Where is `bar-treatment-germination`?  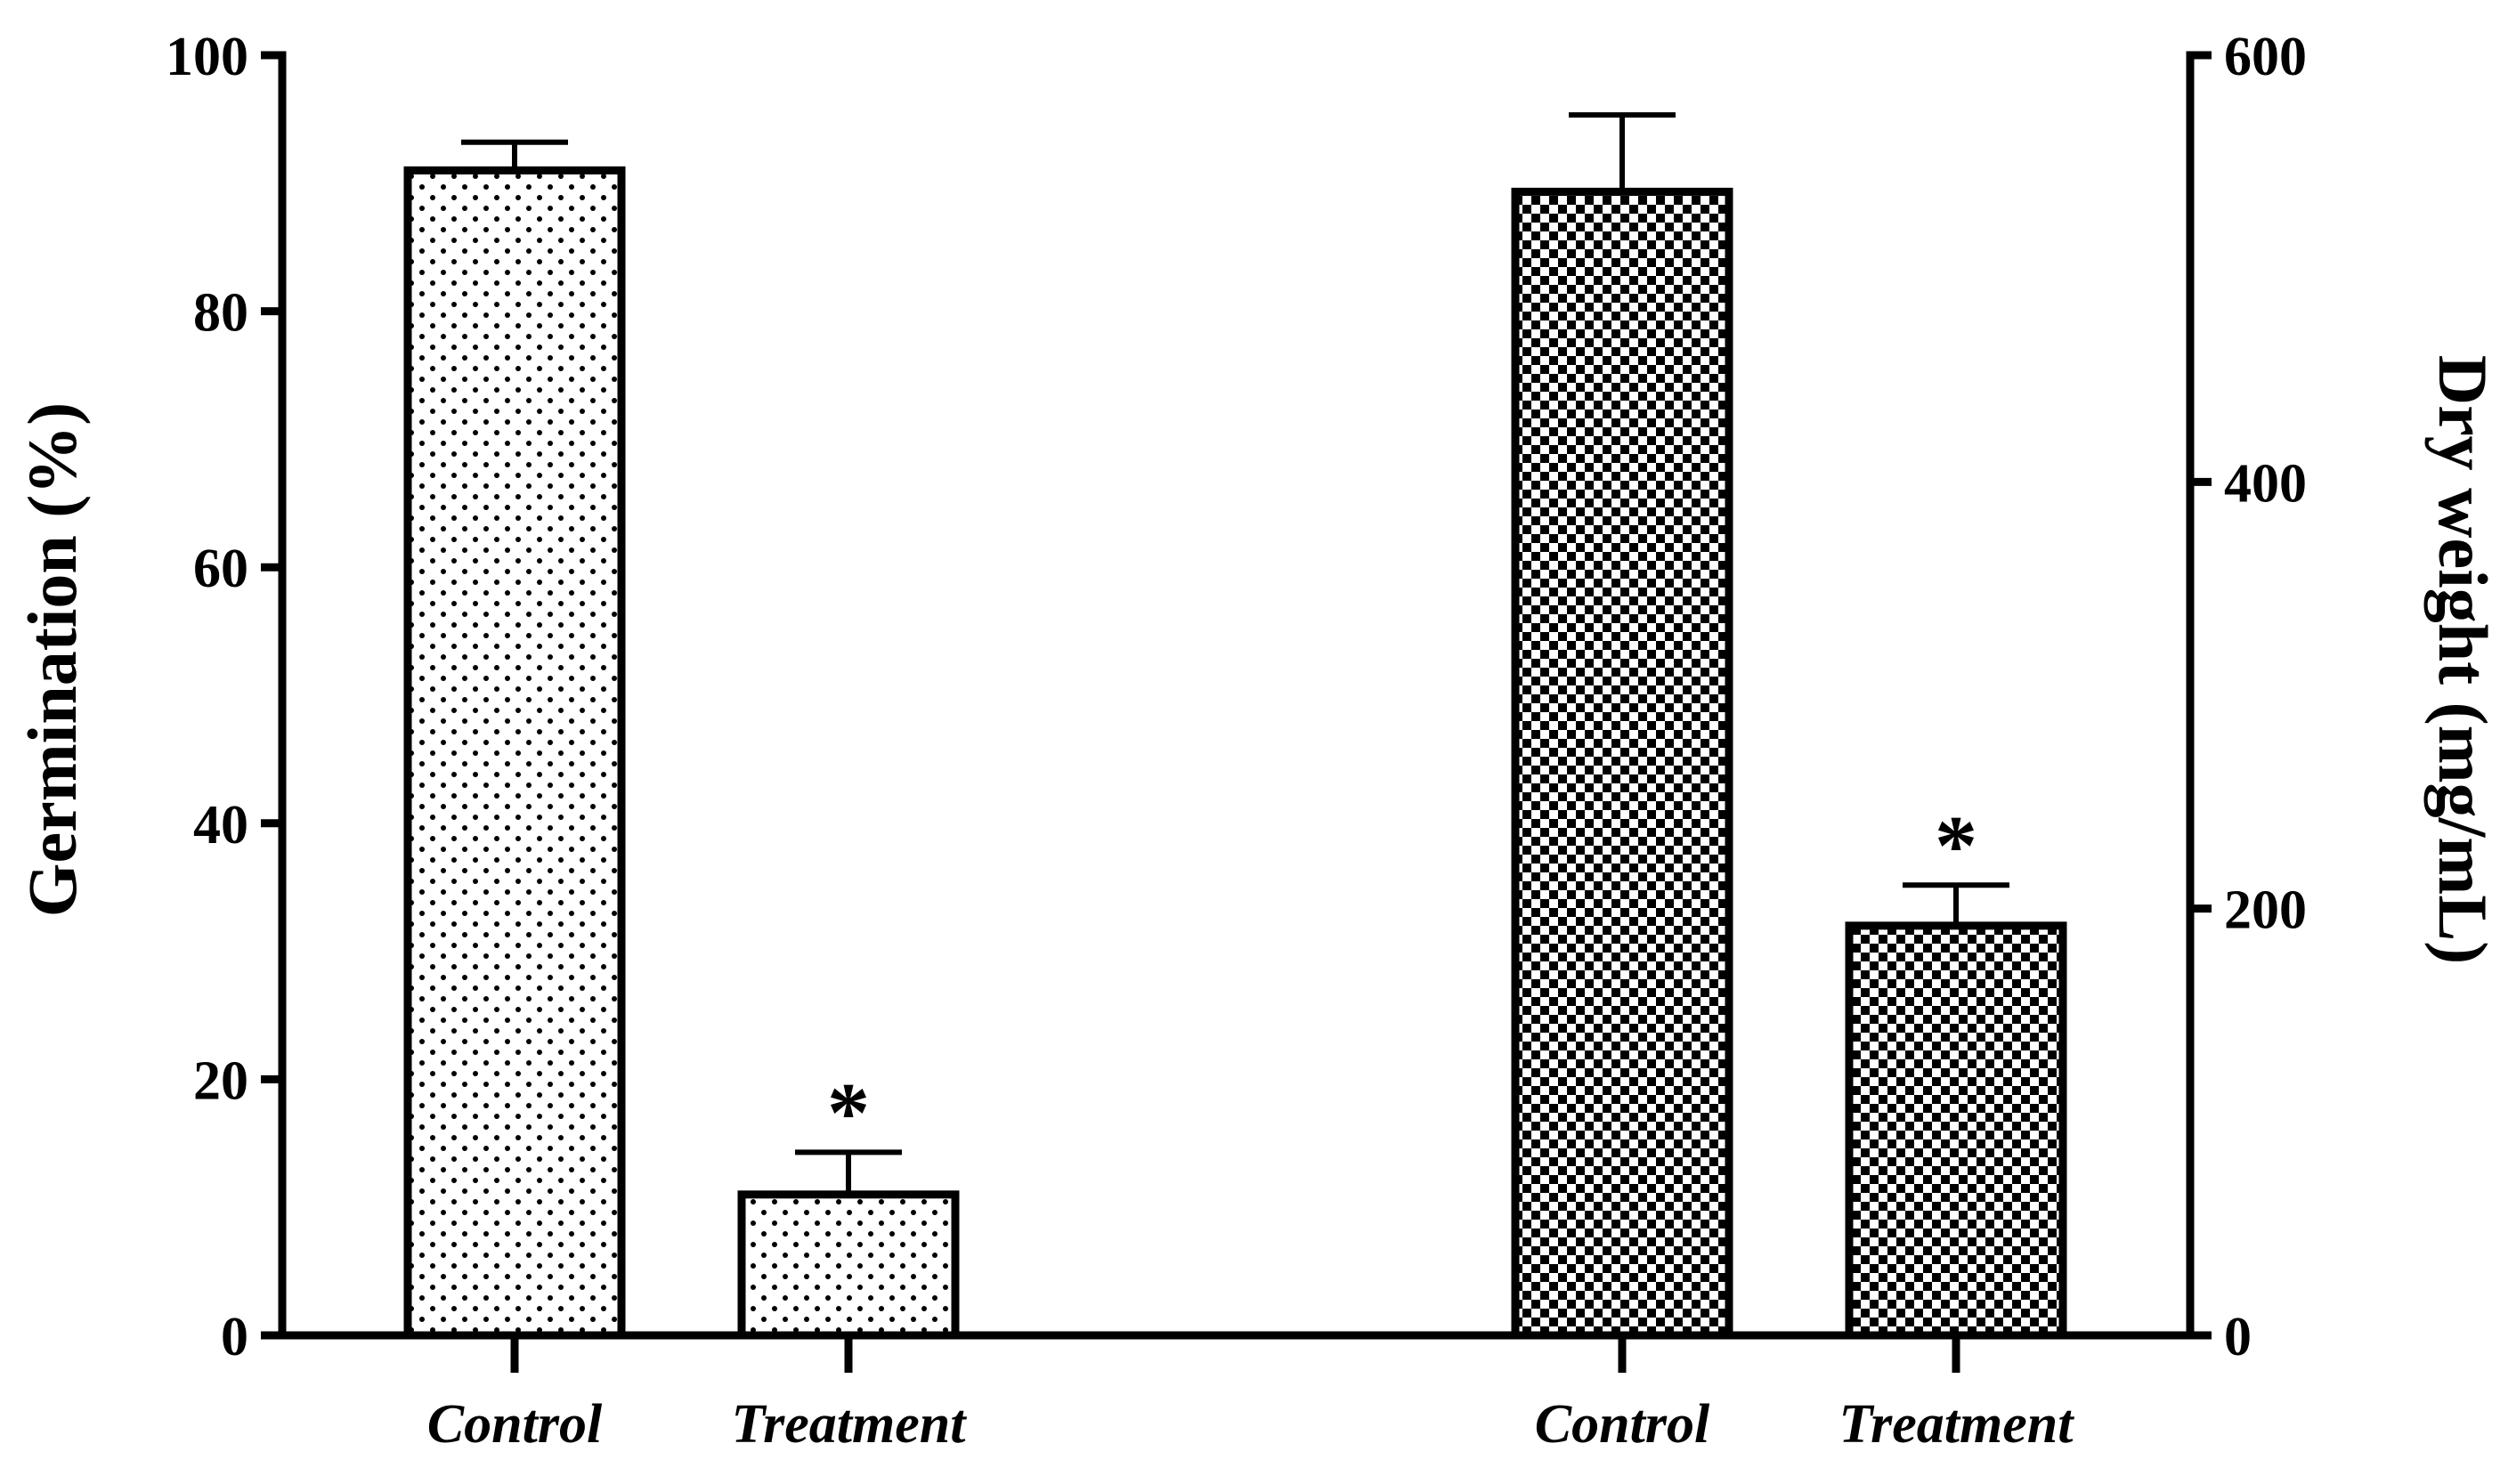 bar-treatment-germination is located at coordinates (848, 1265).